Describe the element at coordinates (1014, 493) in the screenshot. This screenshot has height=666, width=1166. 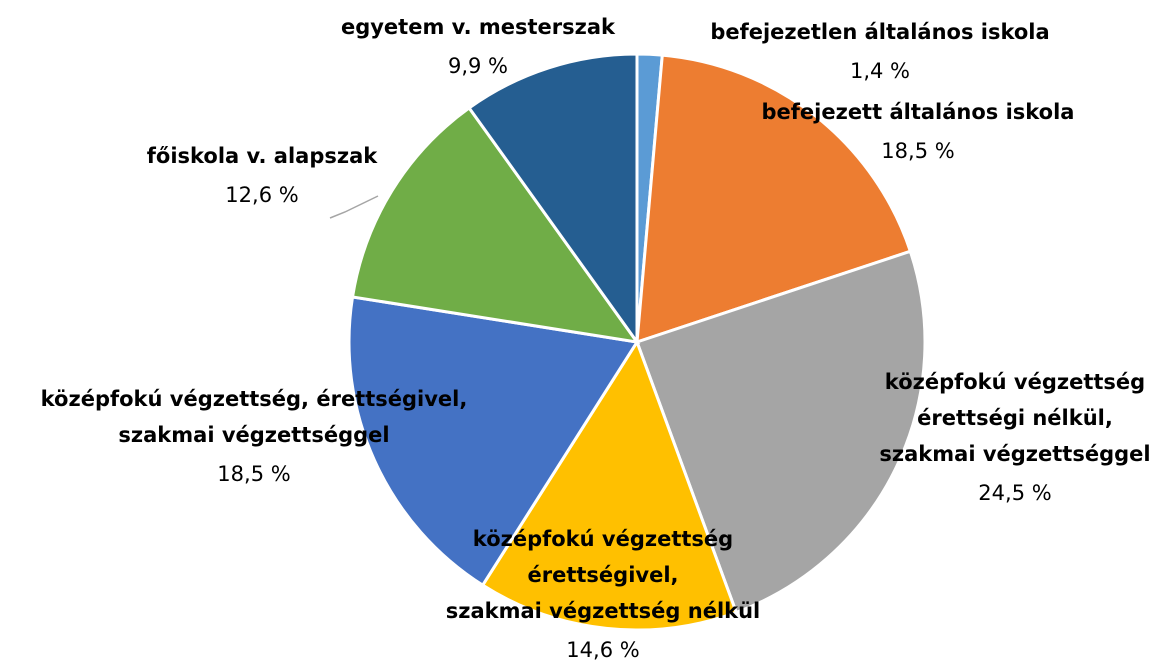
I see `value-label: 24,5 %` at that location.